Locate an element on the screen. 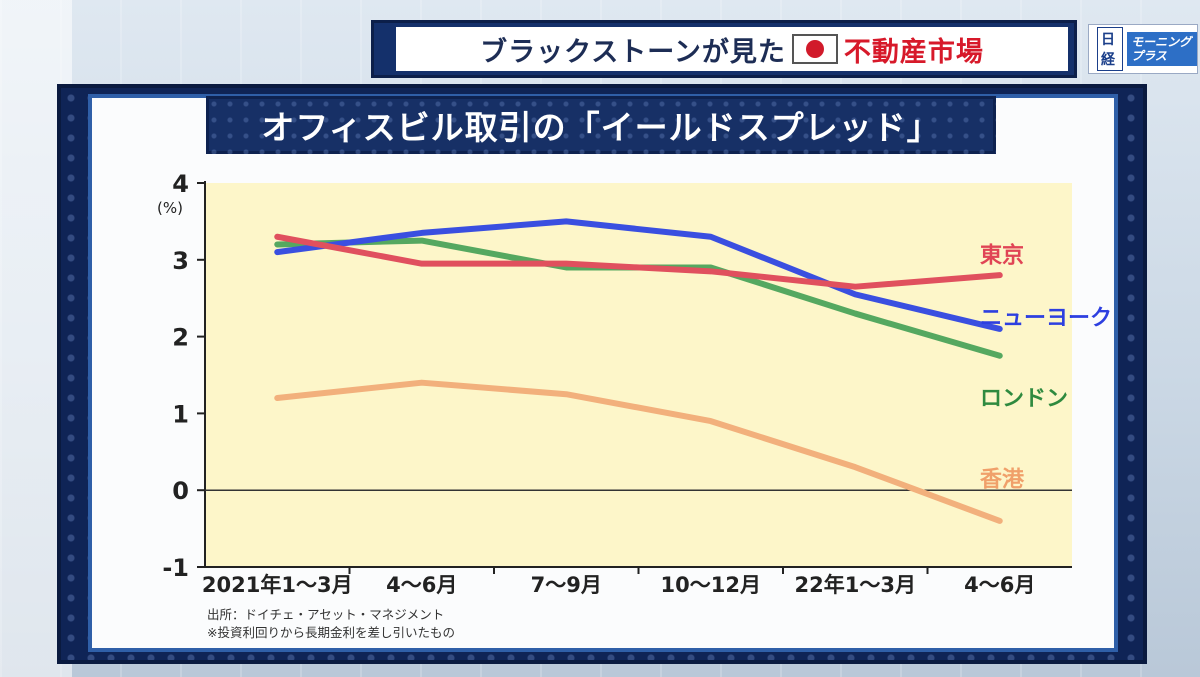 The image size is (1200, 677). top-banner: ブラックストーンが見た 不動産市場 is located at coordinates (724, 49).